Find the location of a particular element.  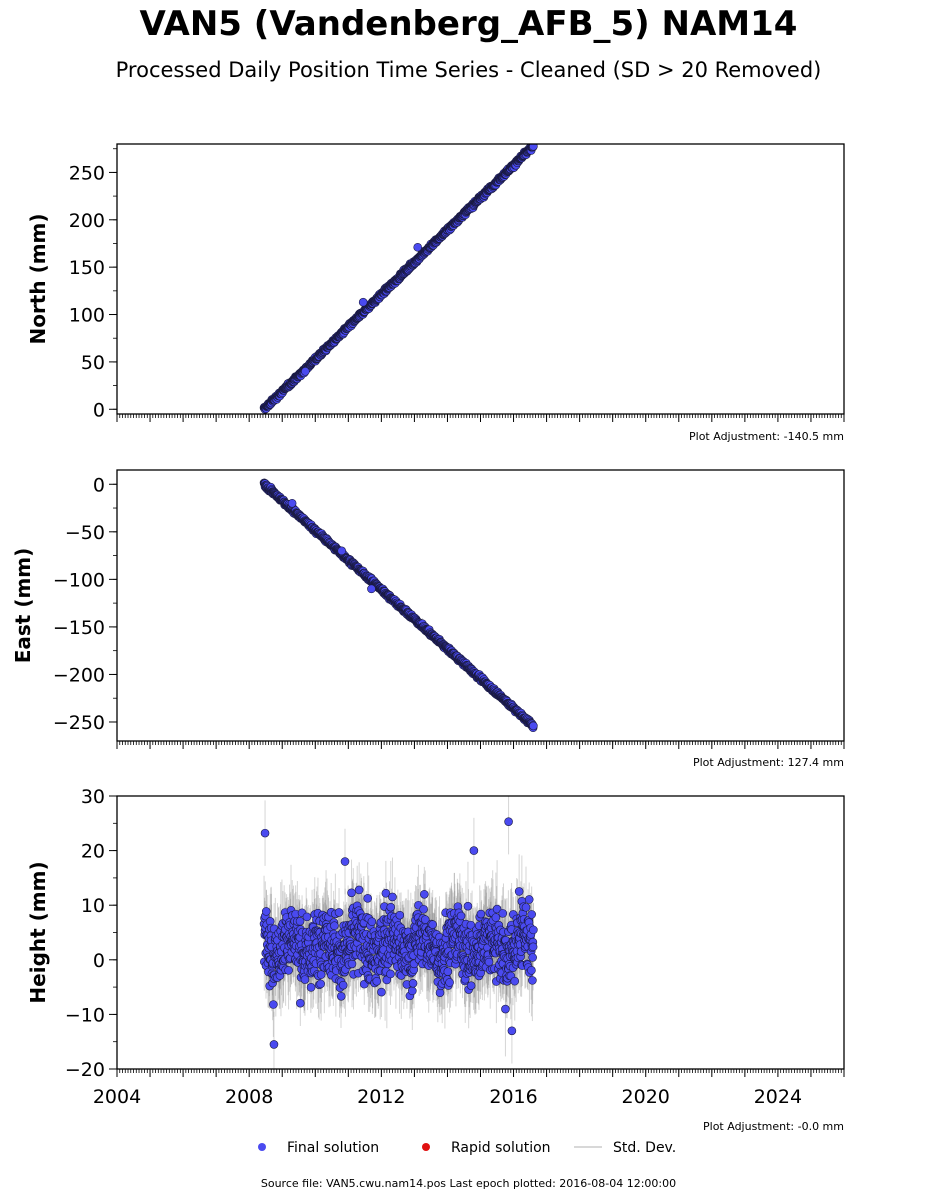

y-tick-label: 150 is located at coordinates (87, 268).